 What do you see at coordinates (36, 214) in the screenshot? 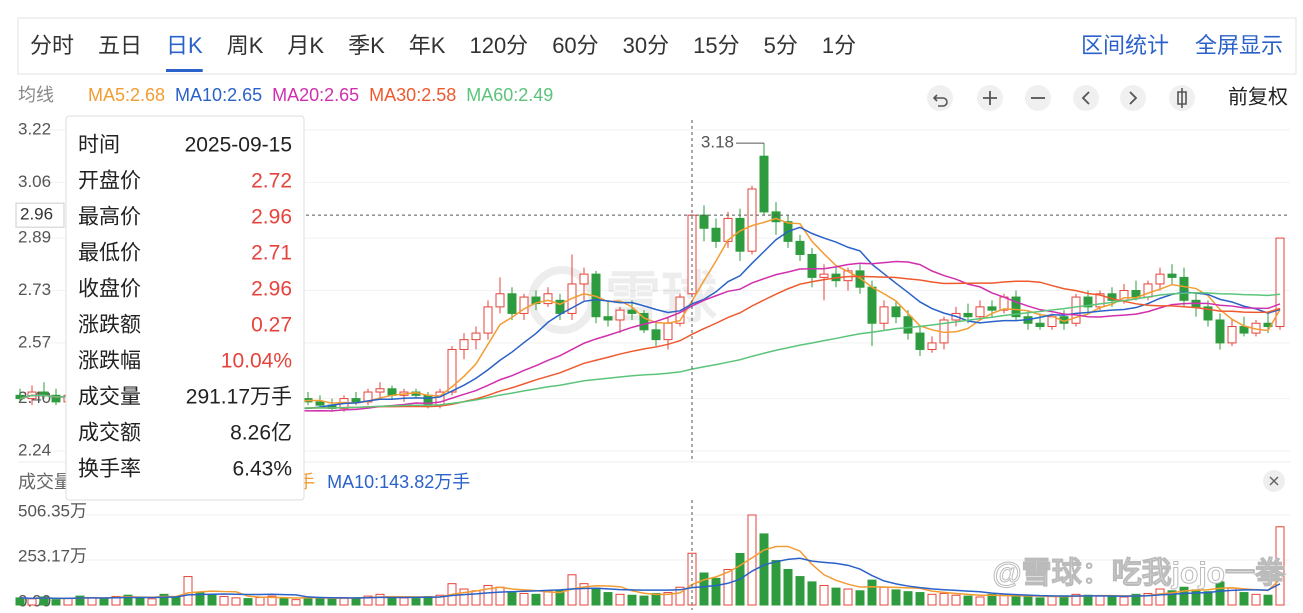
I see `crosshair-label: 2.96` at bounding box center [36, 214].